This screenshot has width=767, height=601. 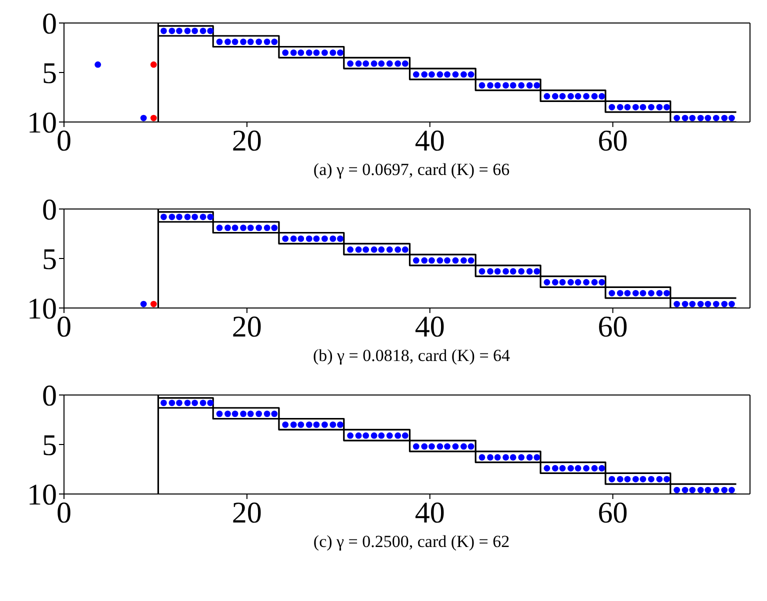 I want to click on text: (c) γ = 0.2500, card (K) = 62, so click(x=411, y=542).